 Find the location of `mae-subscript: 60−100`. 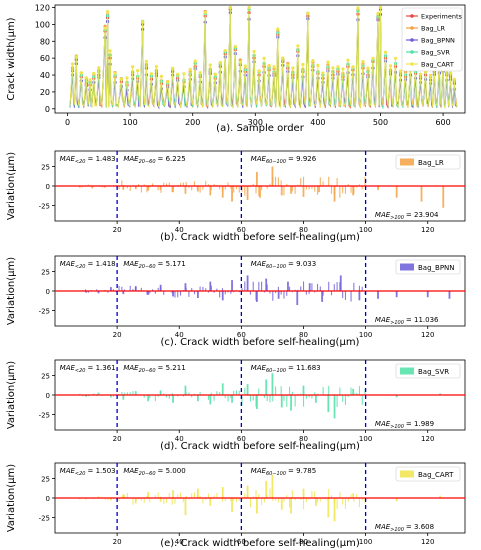

mae-subscript: 60−100 is located at coordinates (276, 371).